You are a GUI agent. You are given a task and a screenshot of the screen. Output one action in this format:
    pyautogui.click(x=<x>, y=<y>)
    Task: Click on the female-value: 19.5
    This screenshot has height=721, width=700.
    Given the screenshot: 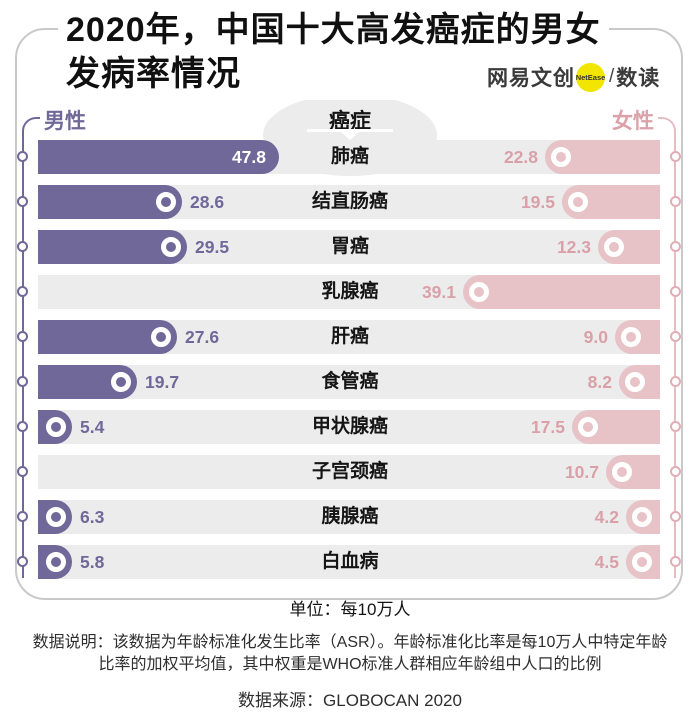 What is the action you would take?
    pyautogui.click(x=537, y=202)
    